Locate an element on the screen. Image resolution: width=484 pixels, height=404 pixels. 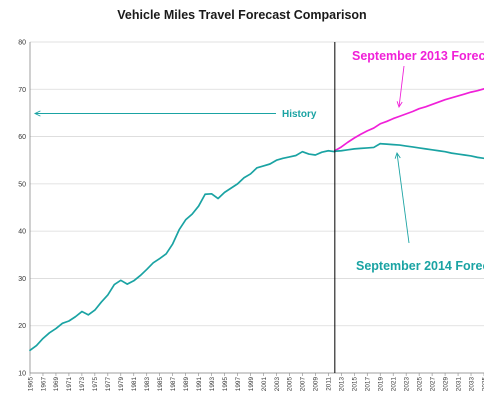
x-tick-label: 2029 is located at coordinates (445, 384).